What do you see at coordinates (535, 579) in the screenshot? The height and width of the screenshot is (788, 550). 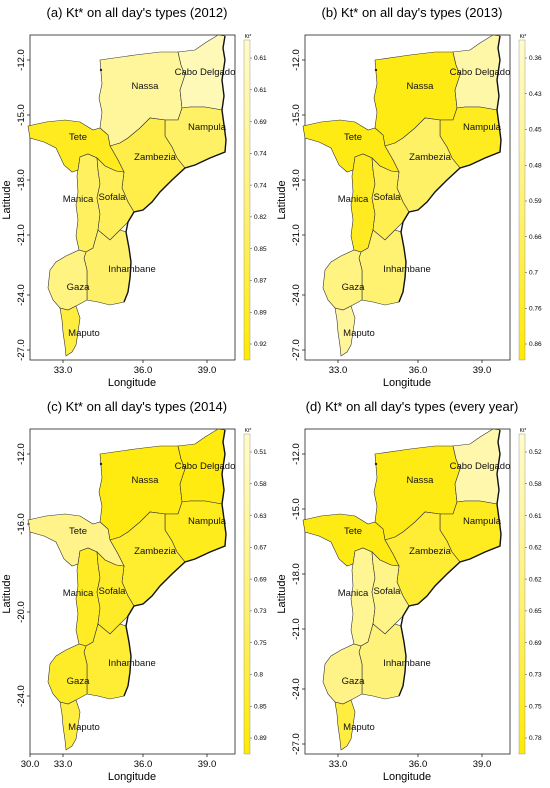 I see `legend-tick-label: 0.62` at bounding box center [535, 579].